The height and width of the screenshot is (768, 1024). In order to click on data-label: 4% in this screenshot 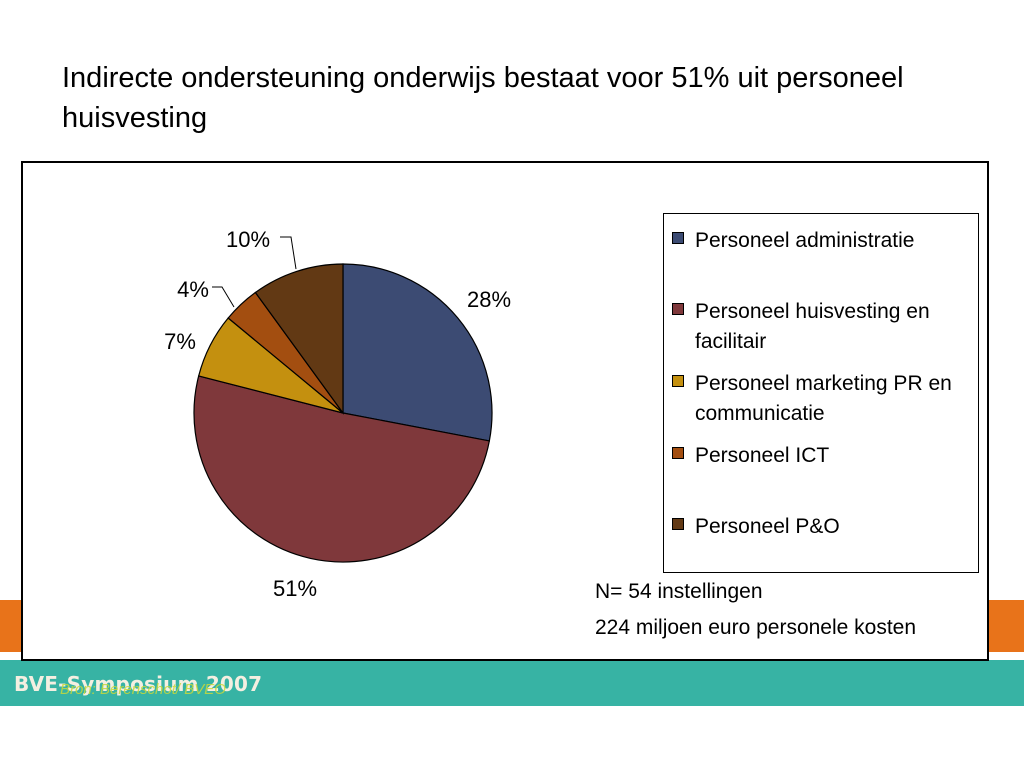, I will do `click(193, 289)`.